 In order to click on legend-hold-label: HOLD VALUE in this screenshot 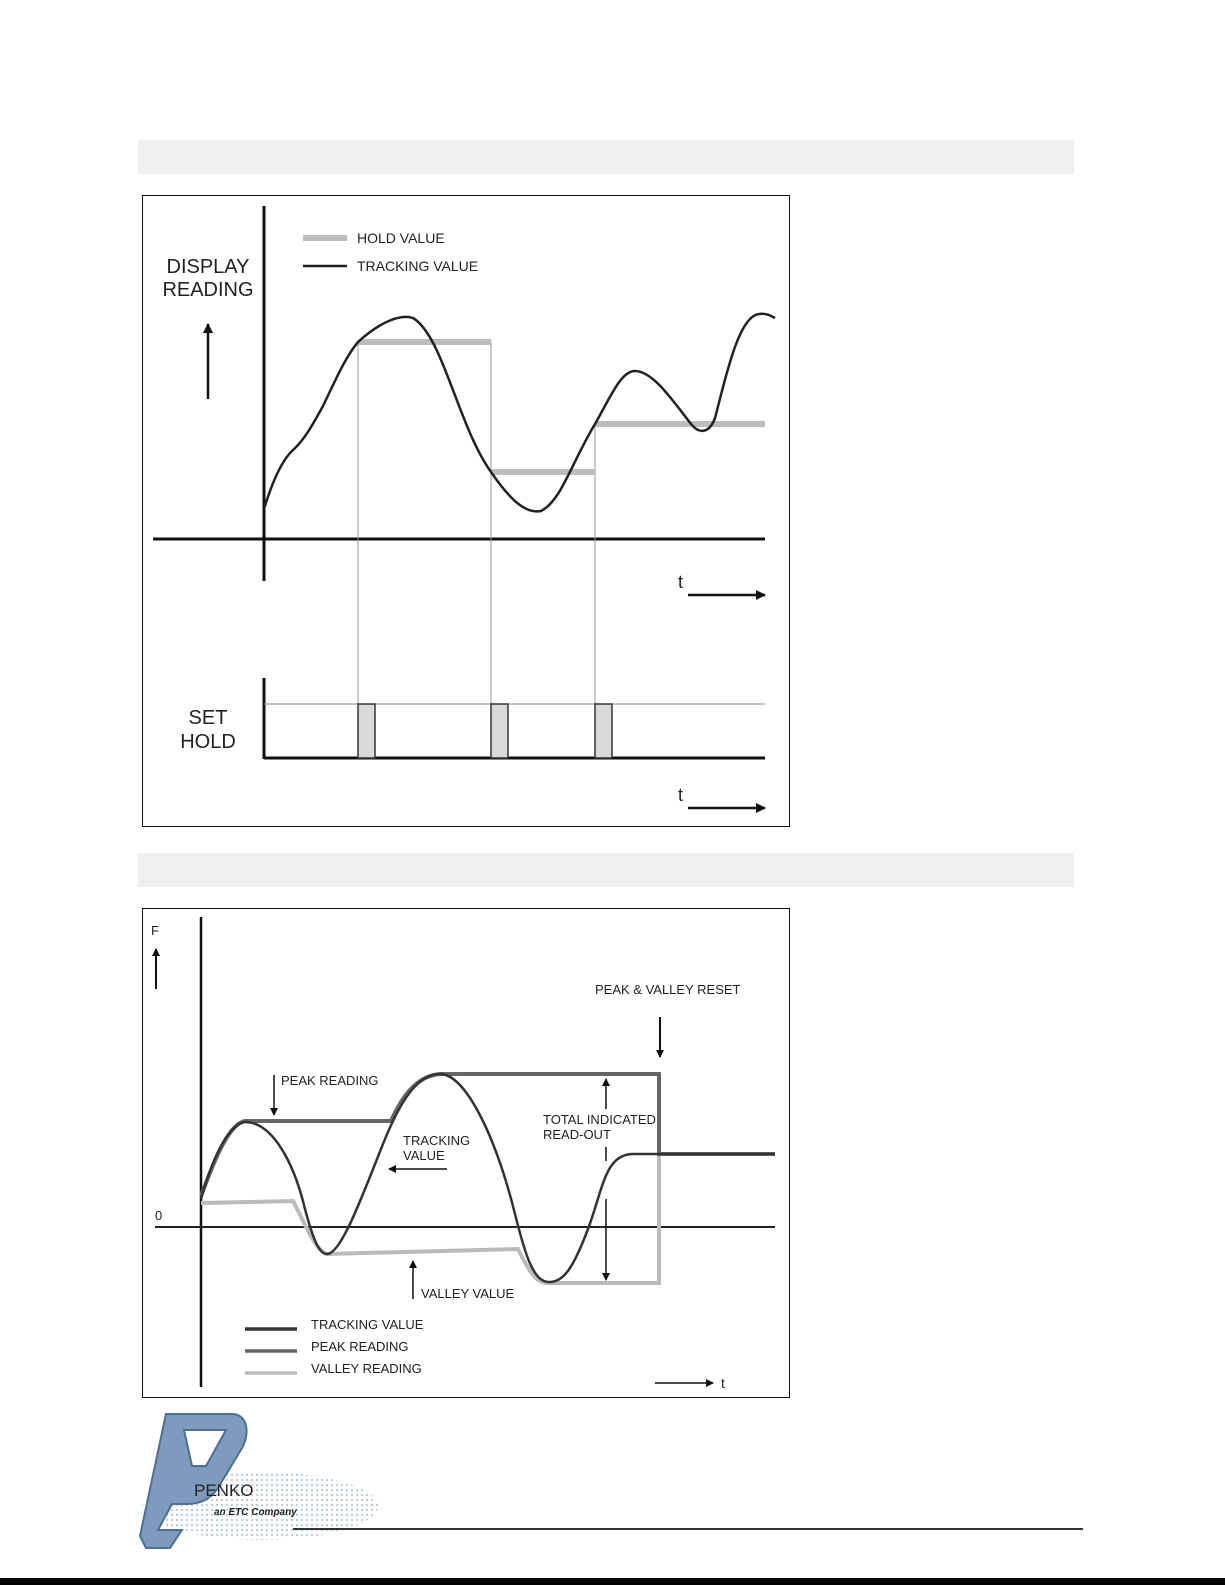, I will do `click(401, 238)`.